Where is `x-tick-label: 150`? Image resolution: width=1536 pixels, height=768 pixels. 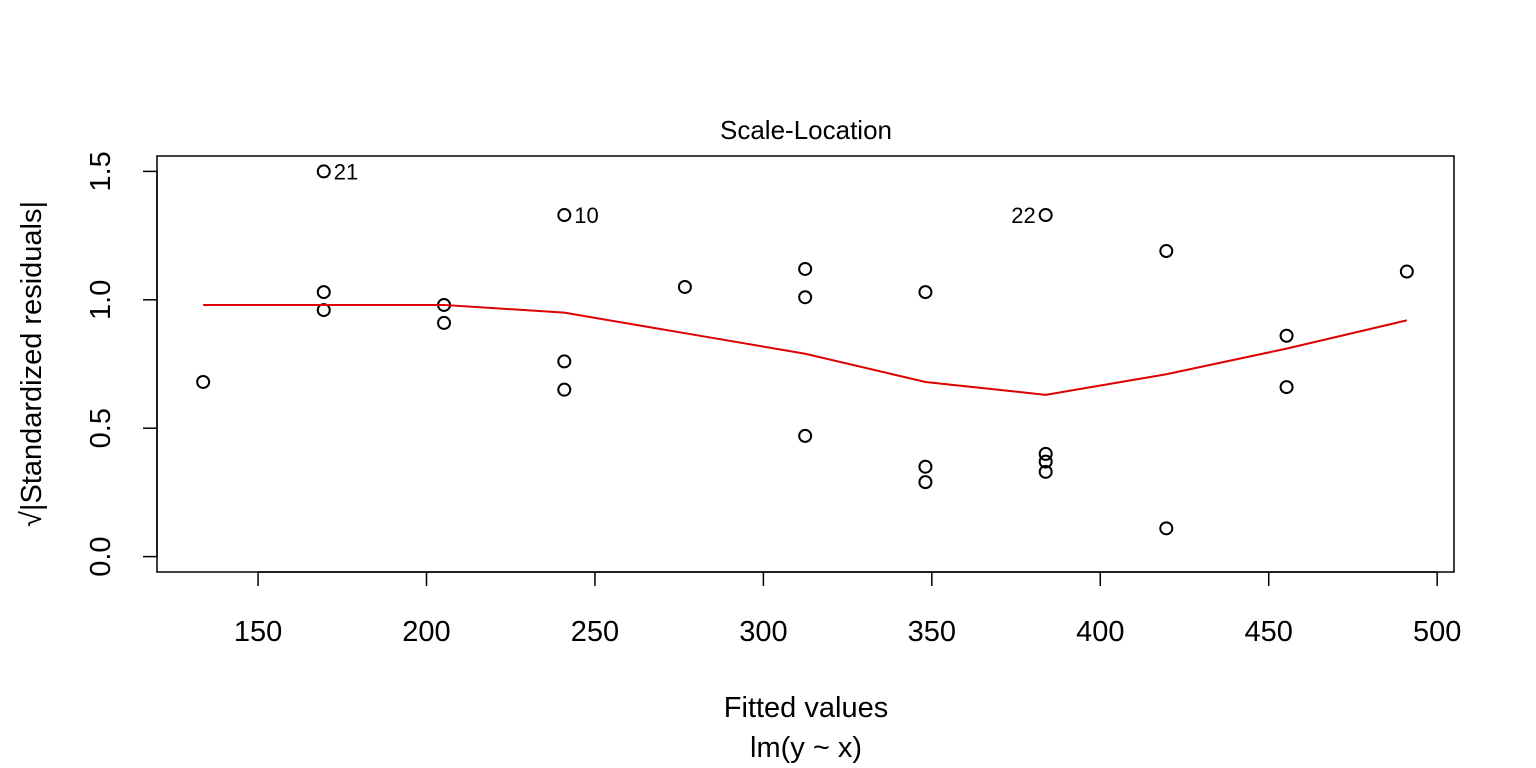
x-tick-label: 150 is located at coordinates (258, 632).